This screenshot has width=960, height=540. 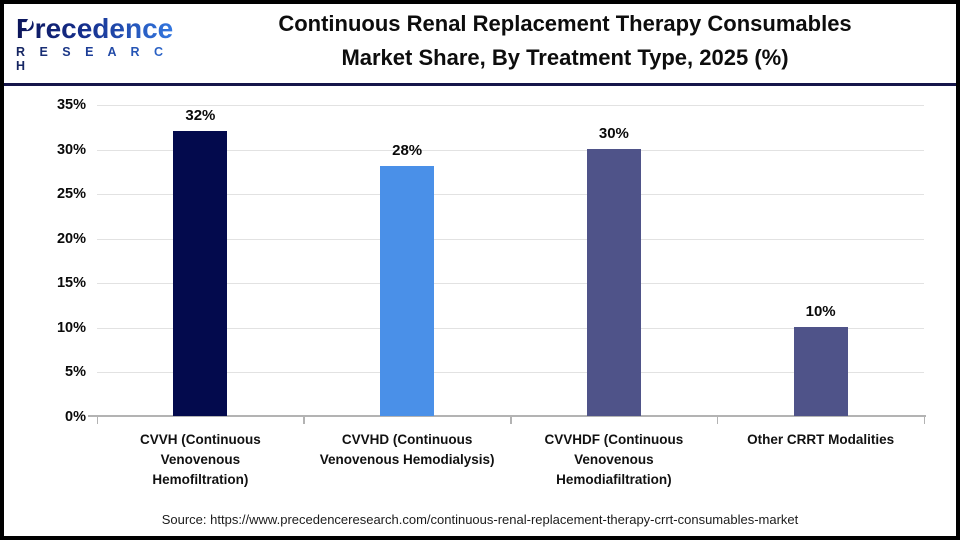 What do you see at coordinates (75, 372) in the screenshot?
I see `y-axis-tick-label: 5%` at bounding box center [75, 372].